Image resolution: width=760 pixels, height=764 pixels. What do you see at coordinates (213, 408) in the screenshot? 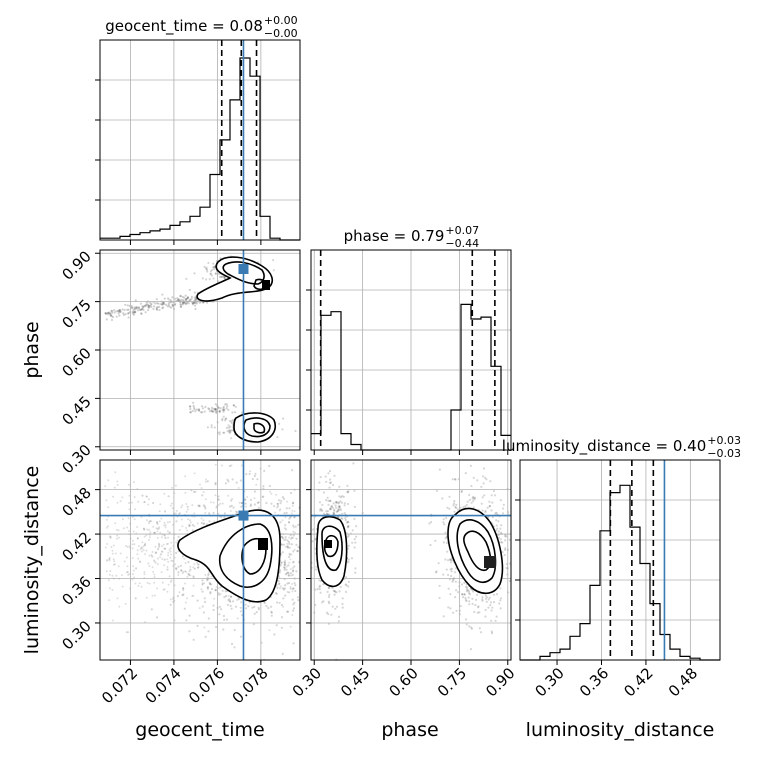
I see `scatter-phase-geocent-lower-tail` at bounding box center [213, 408].